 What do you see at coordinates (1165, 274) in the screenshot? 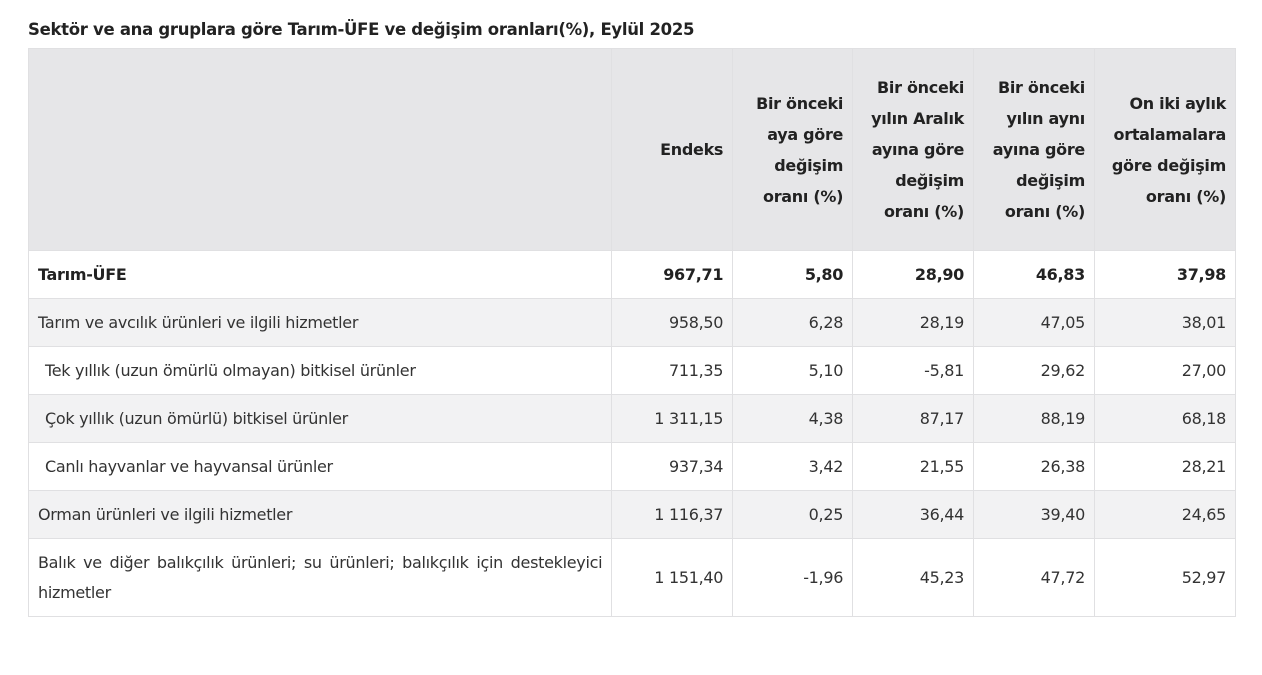
I see `row-value: 37,98` at bounding box center [1165, 274].